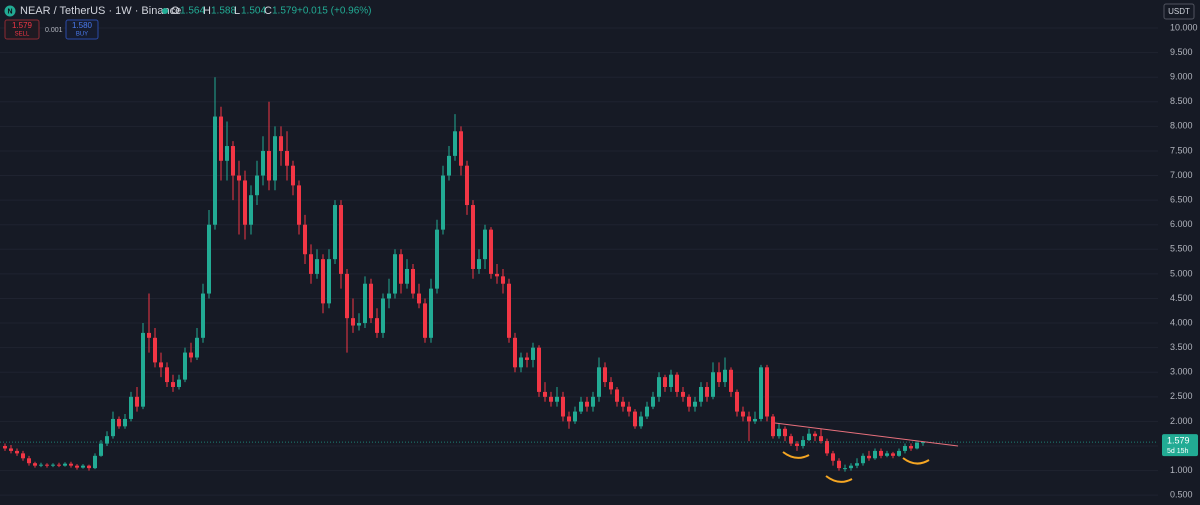 This screenshot has width=1200, height=505. Describe the element at coordinates (10, 11) in the screenshot. I see `symbol-icon-letter: N` at that location.